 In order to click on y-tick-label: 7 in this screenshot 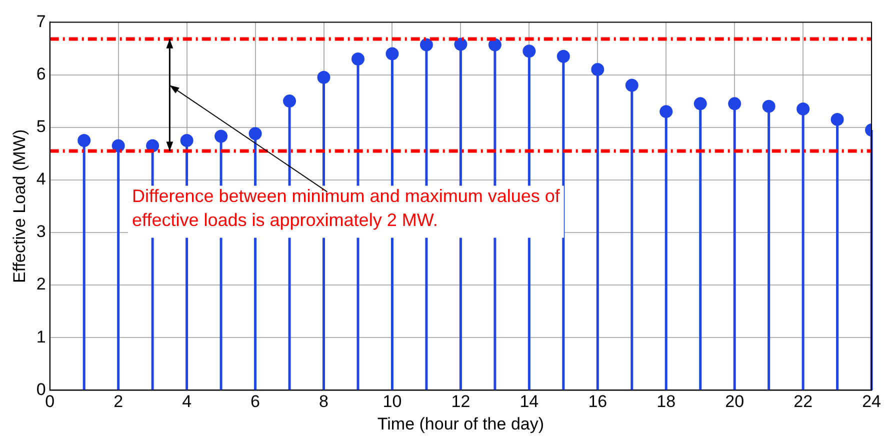, I will do `click(41, 21)`.